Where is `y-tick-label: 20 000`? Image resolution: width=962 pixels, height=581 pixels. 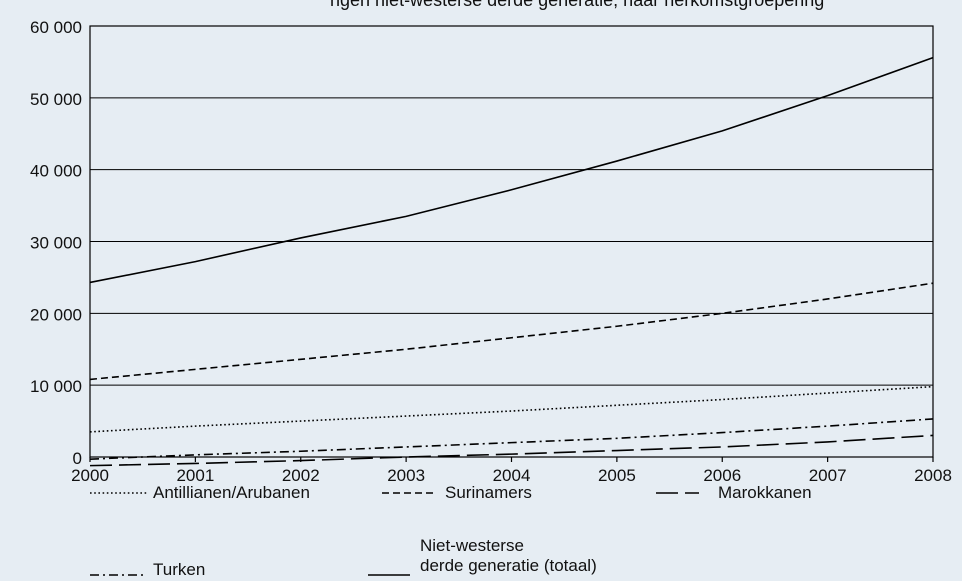 y-tick-label: 20 000 is located at coordinates (56, 314).